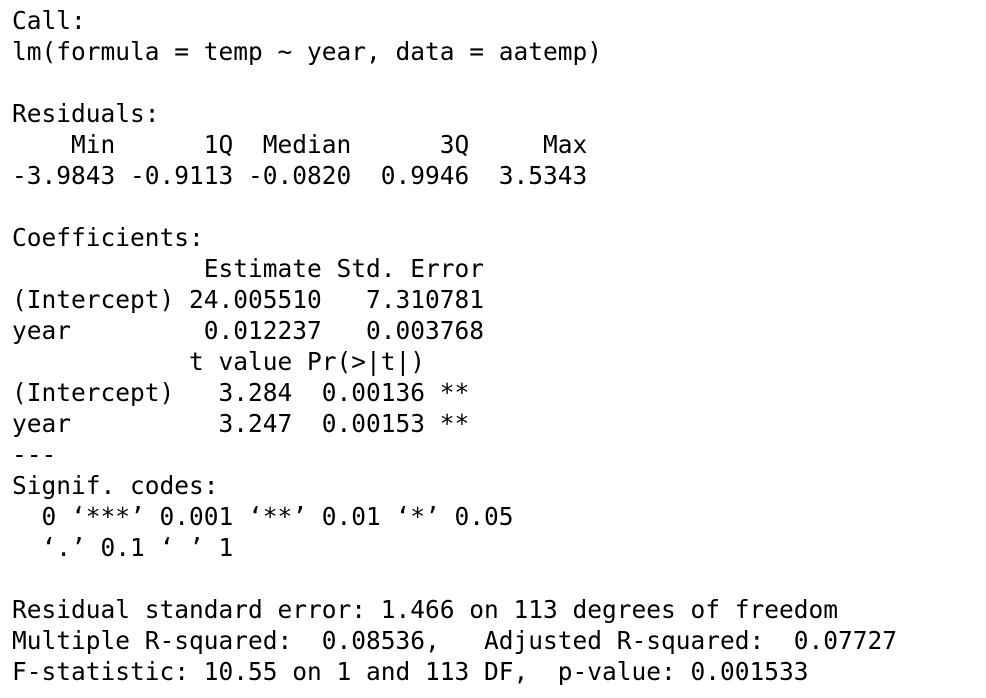  What do you see at coordinates (108, 237) in the screenshot?
I see `coefficients-header: Coefficients:` at bounding box center [108, 237].